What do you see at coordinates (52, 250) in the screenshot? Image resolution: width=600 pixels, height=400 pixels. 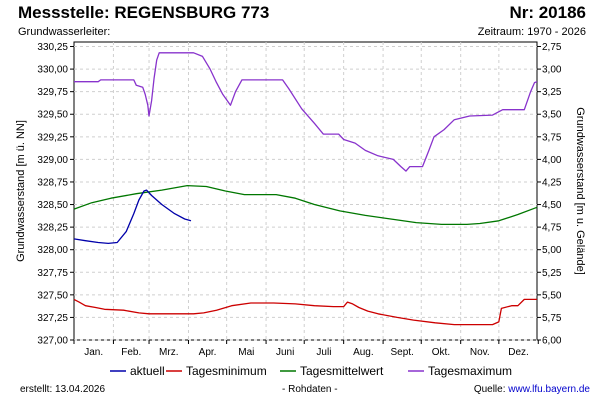 I see `y-tick-label: 328,00` at bounding box center [52, 250].